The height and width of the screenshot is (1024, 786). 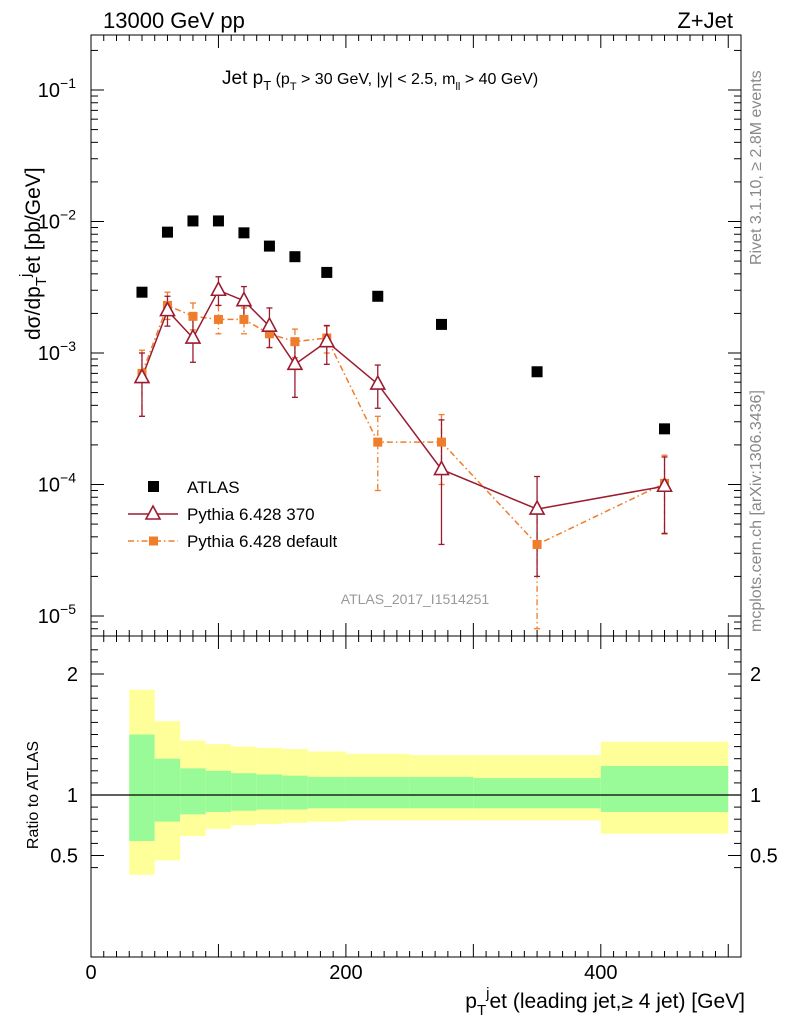 What do you see at coordinates (57, 220) in the screenshot?
I see `y-tick-label: 10⁻²` at bounding box center [57, 220].